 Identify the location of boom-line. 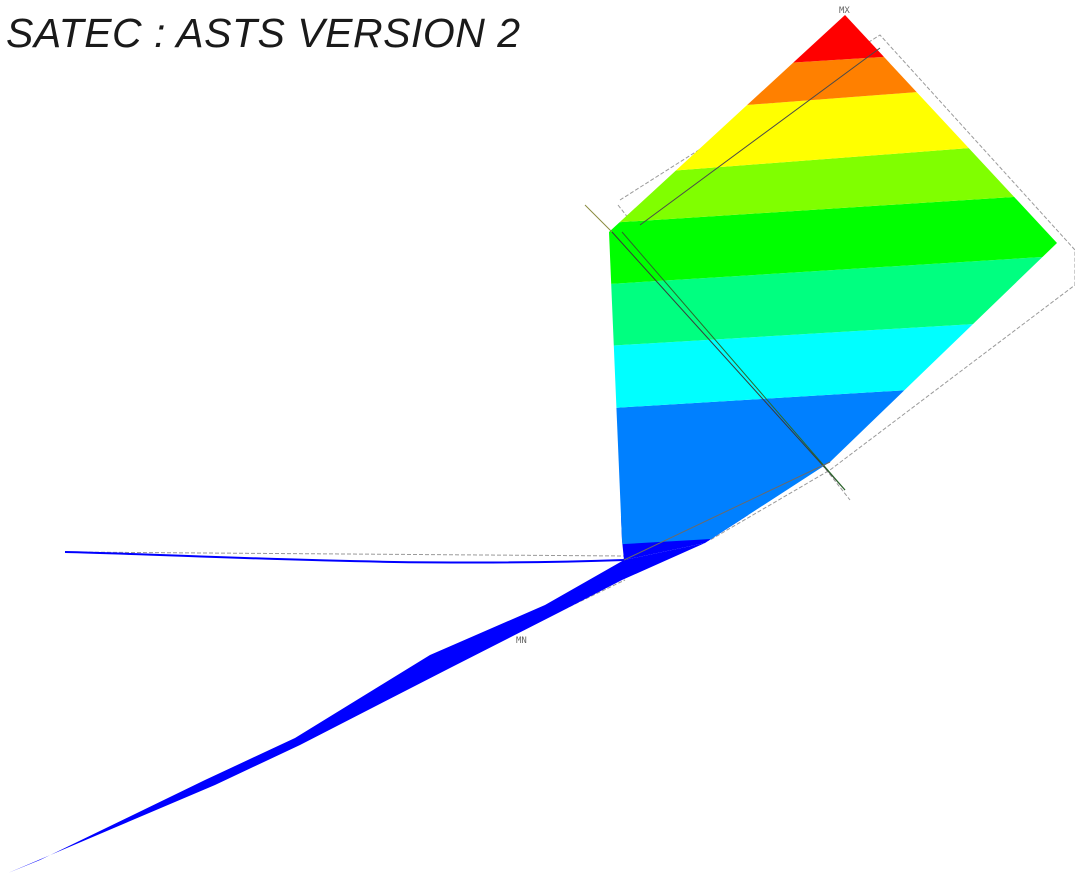
(344, 557).